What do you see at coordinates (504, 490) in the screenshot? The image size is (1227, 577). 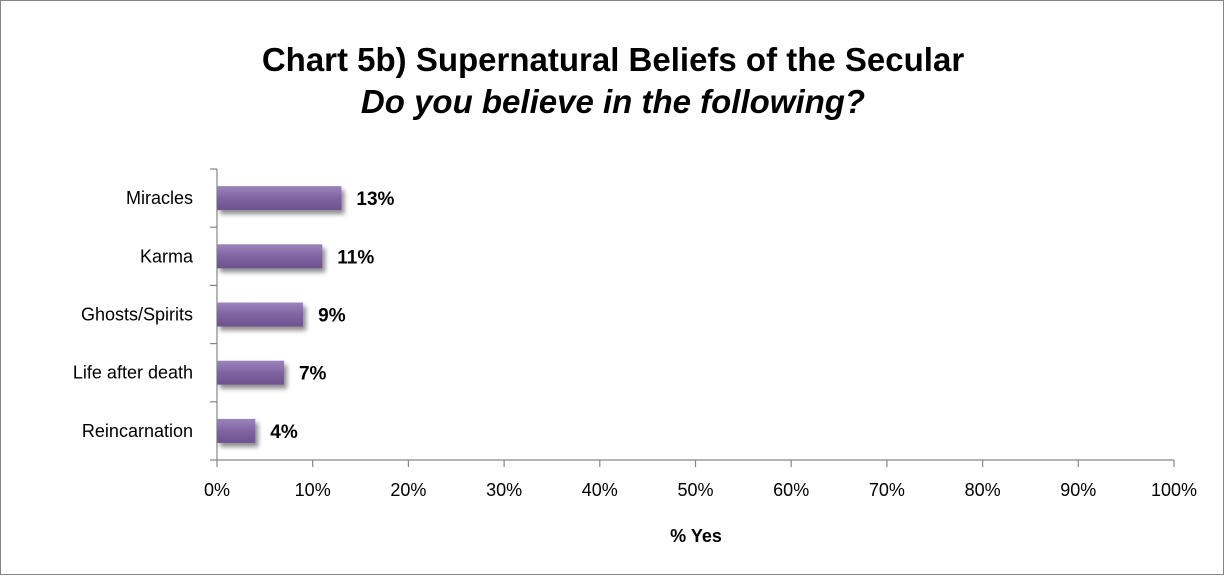 I see `x-tick-label: 30%` at bounding box center [504, 490].